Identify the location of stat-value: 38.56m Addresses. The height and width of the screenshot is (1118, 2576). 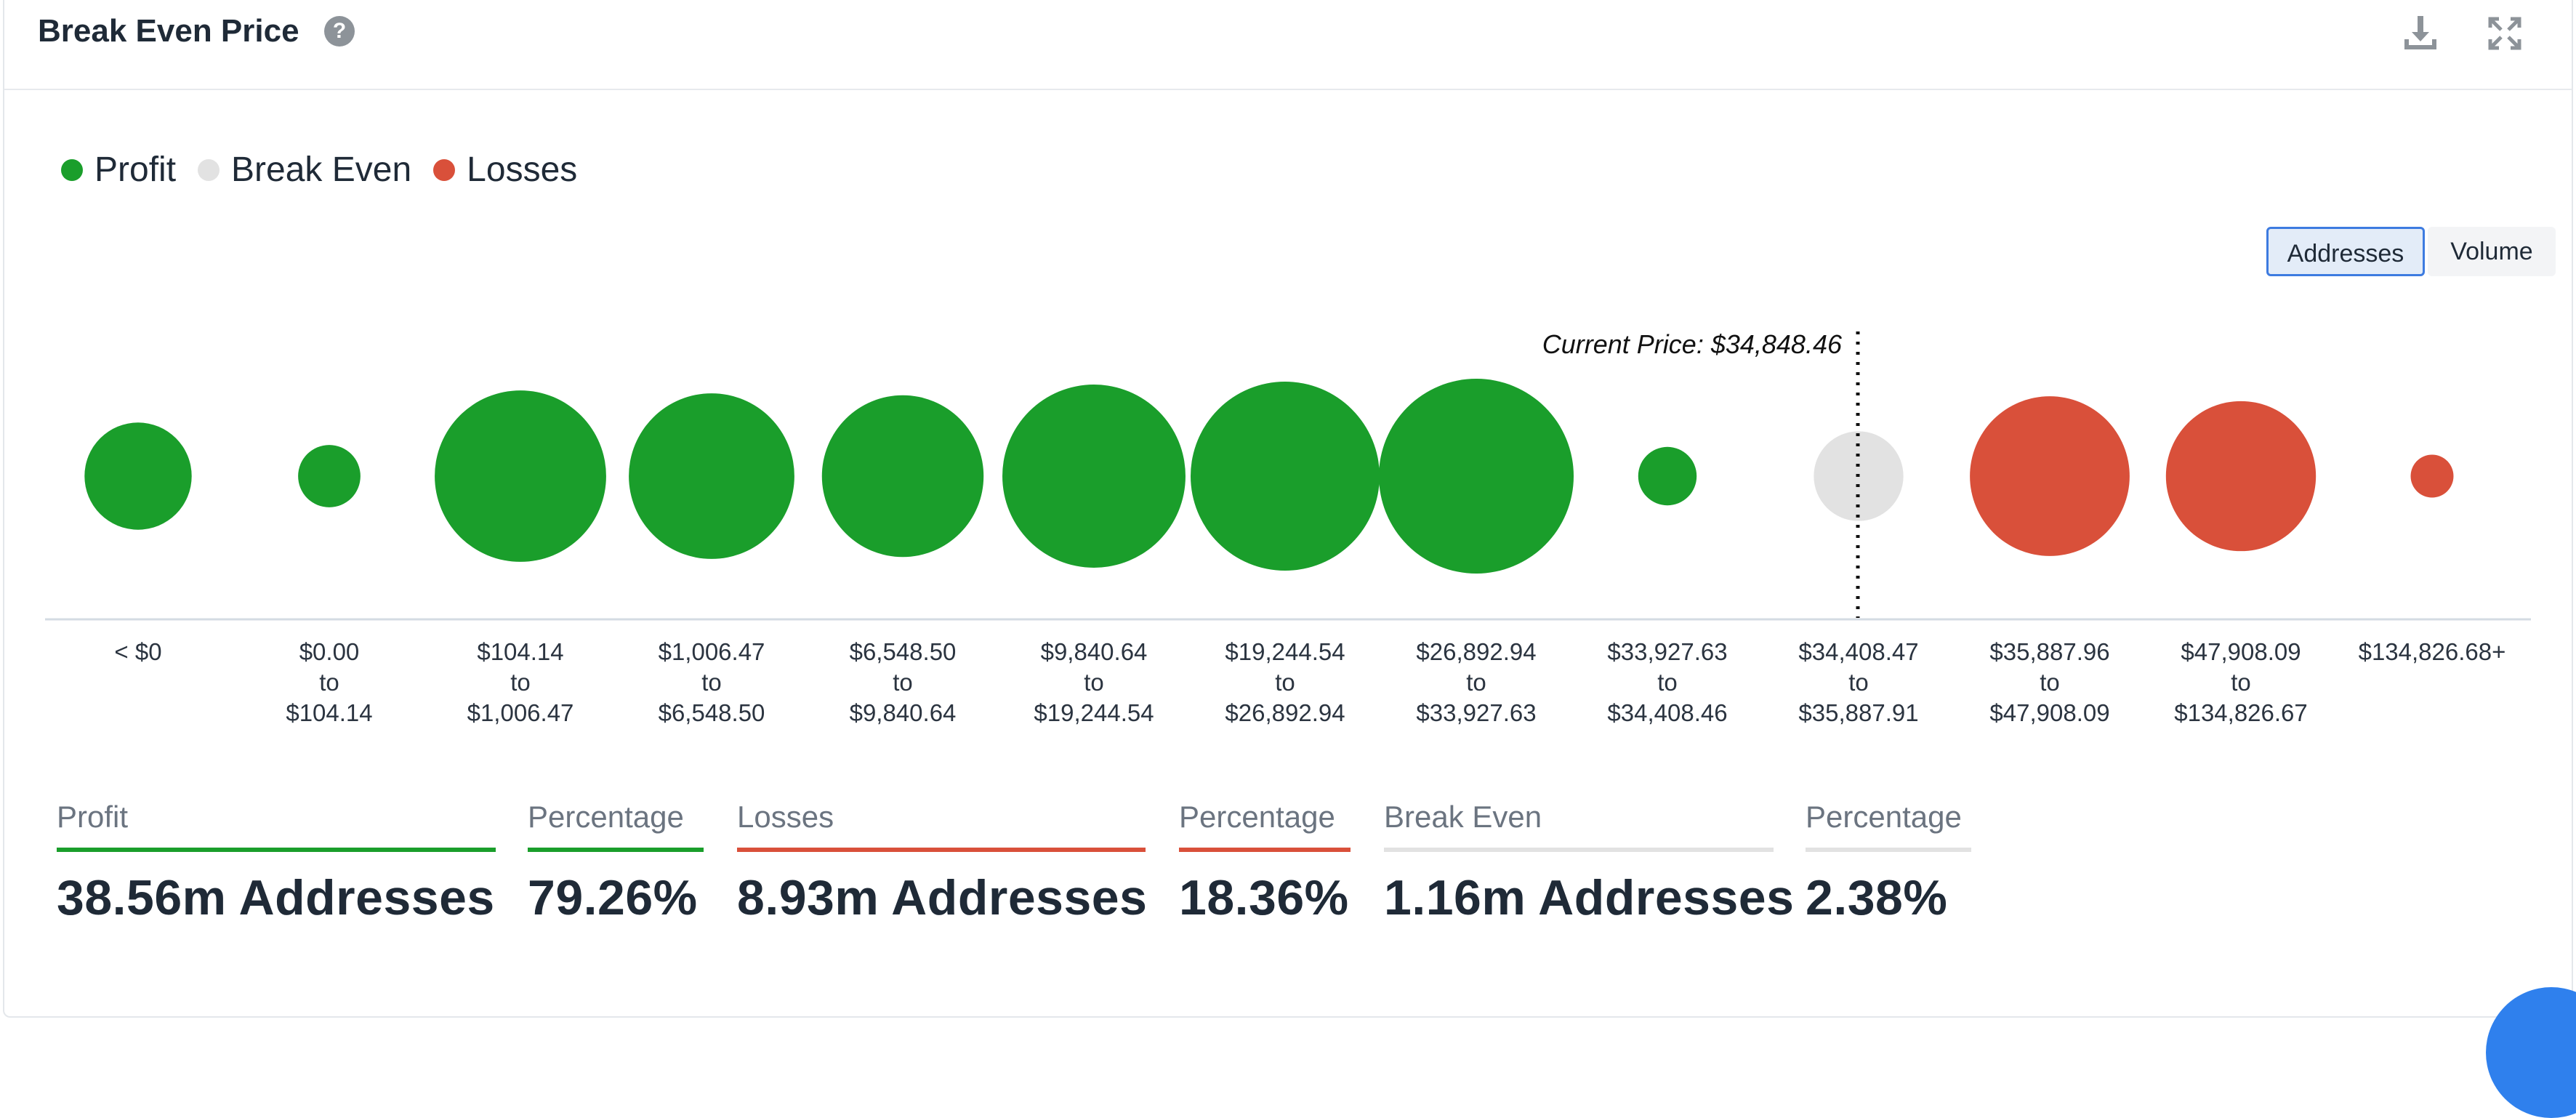
(276, 897).